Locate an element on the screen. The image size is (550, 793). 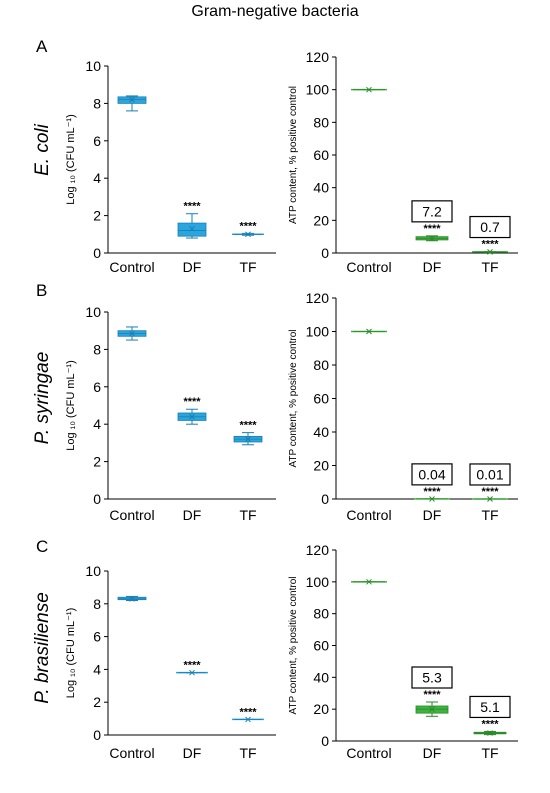
value-label: 7.2 is located at coordinates (432, 211).